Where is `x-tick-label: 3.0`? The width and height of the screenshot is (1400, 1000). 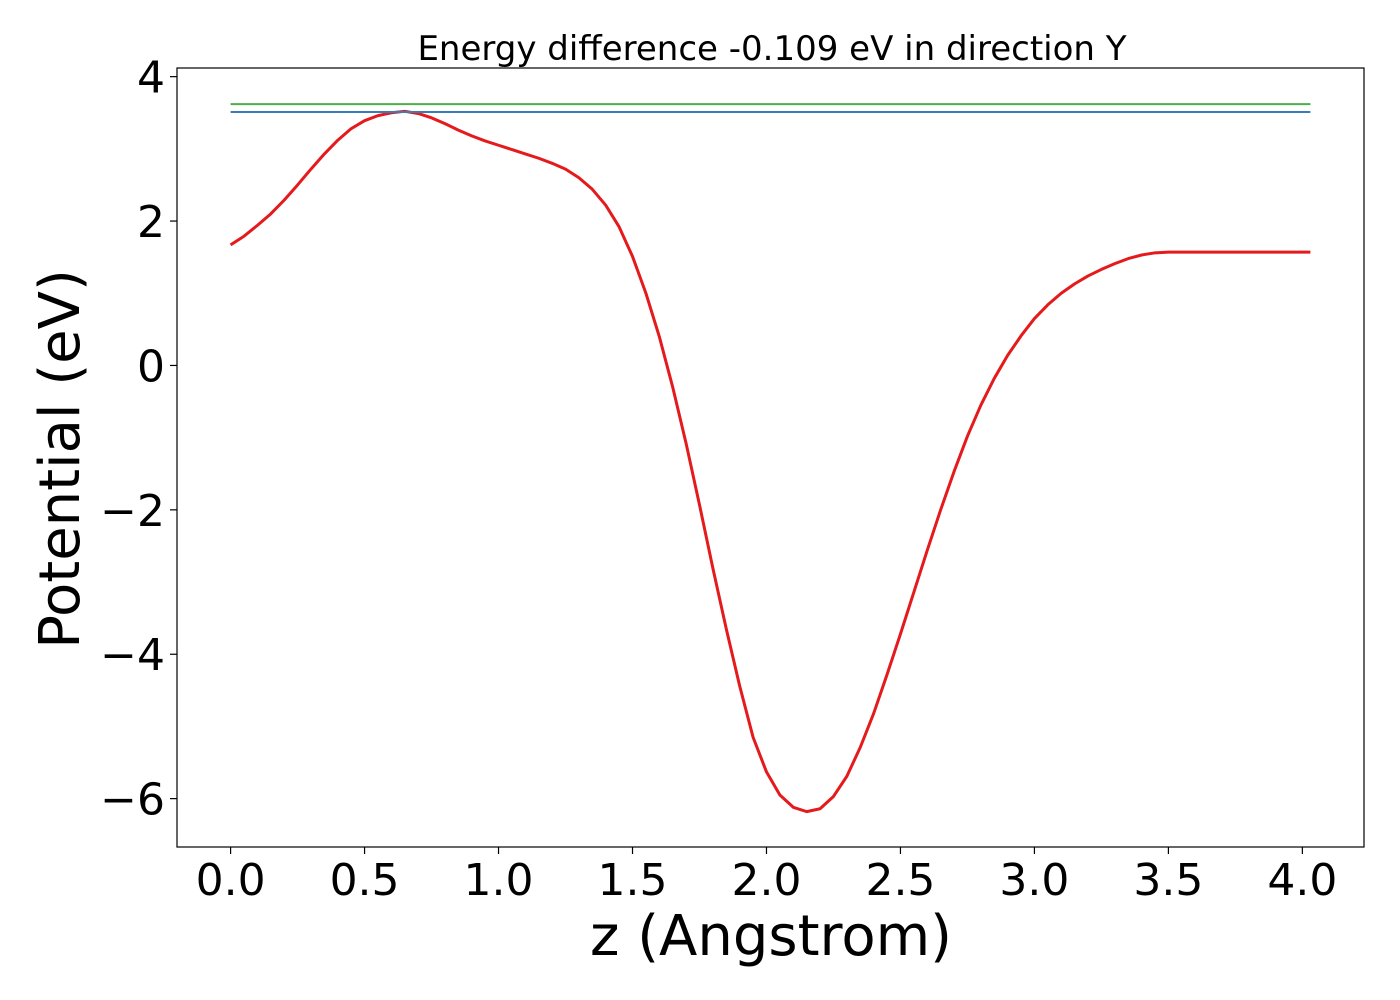
x-tick-label: 3.0 is located at coordinates (1034, 880).